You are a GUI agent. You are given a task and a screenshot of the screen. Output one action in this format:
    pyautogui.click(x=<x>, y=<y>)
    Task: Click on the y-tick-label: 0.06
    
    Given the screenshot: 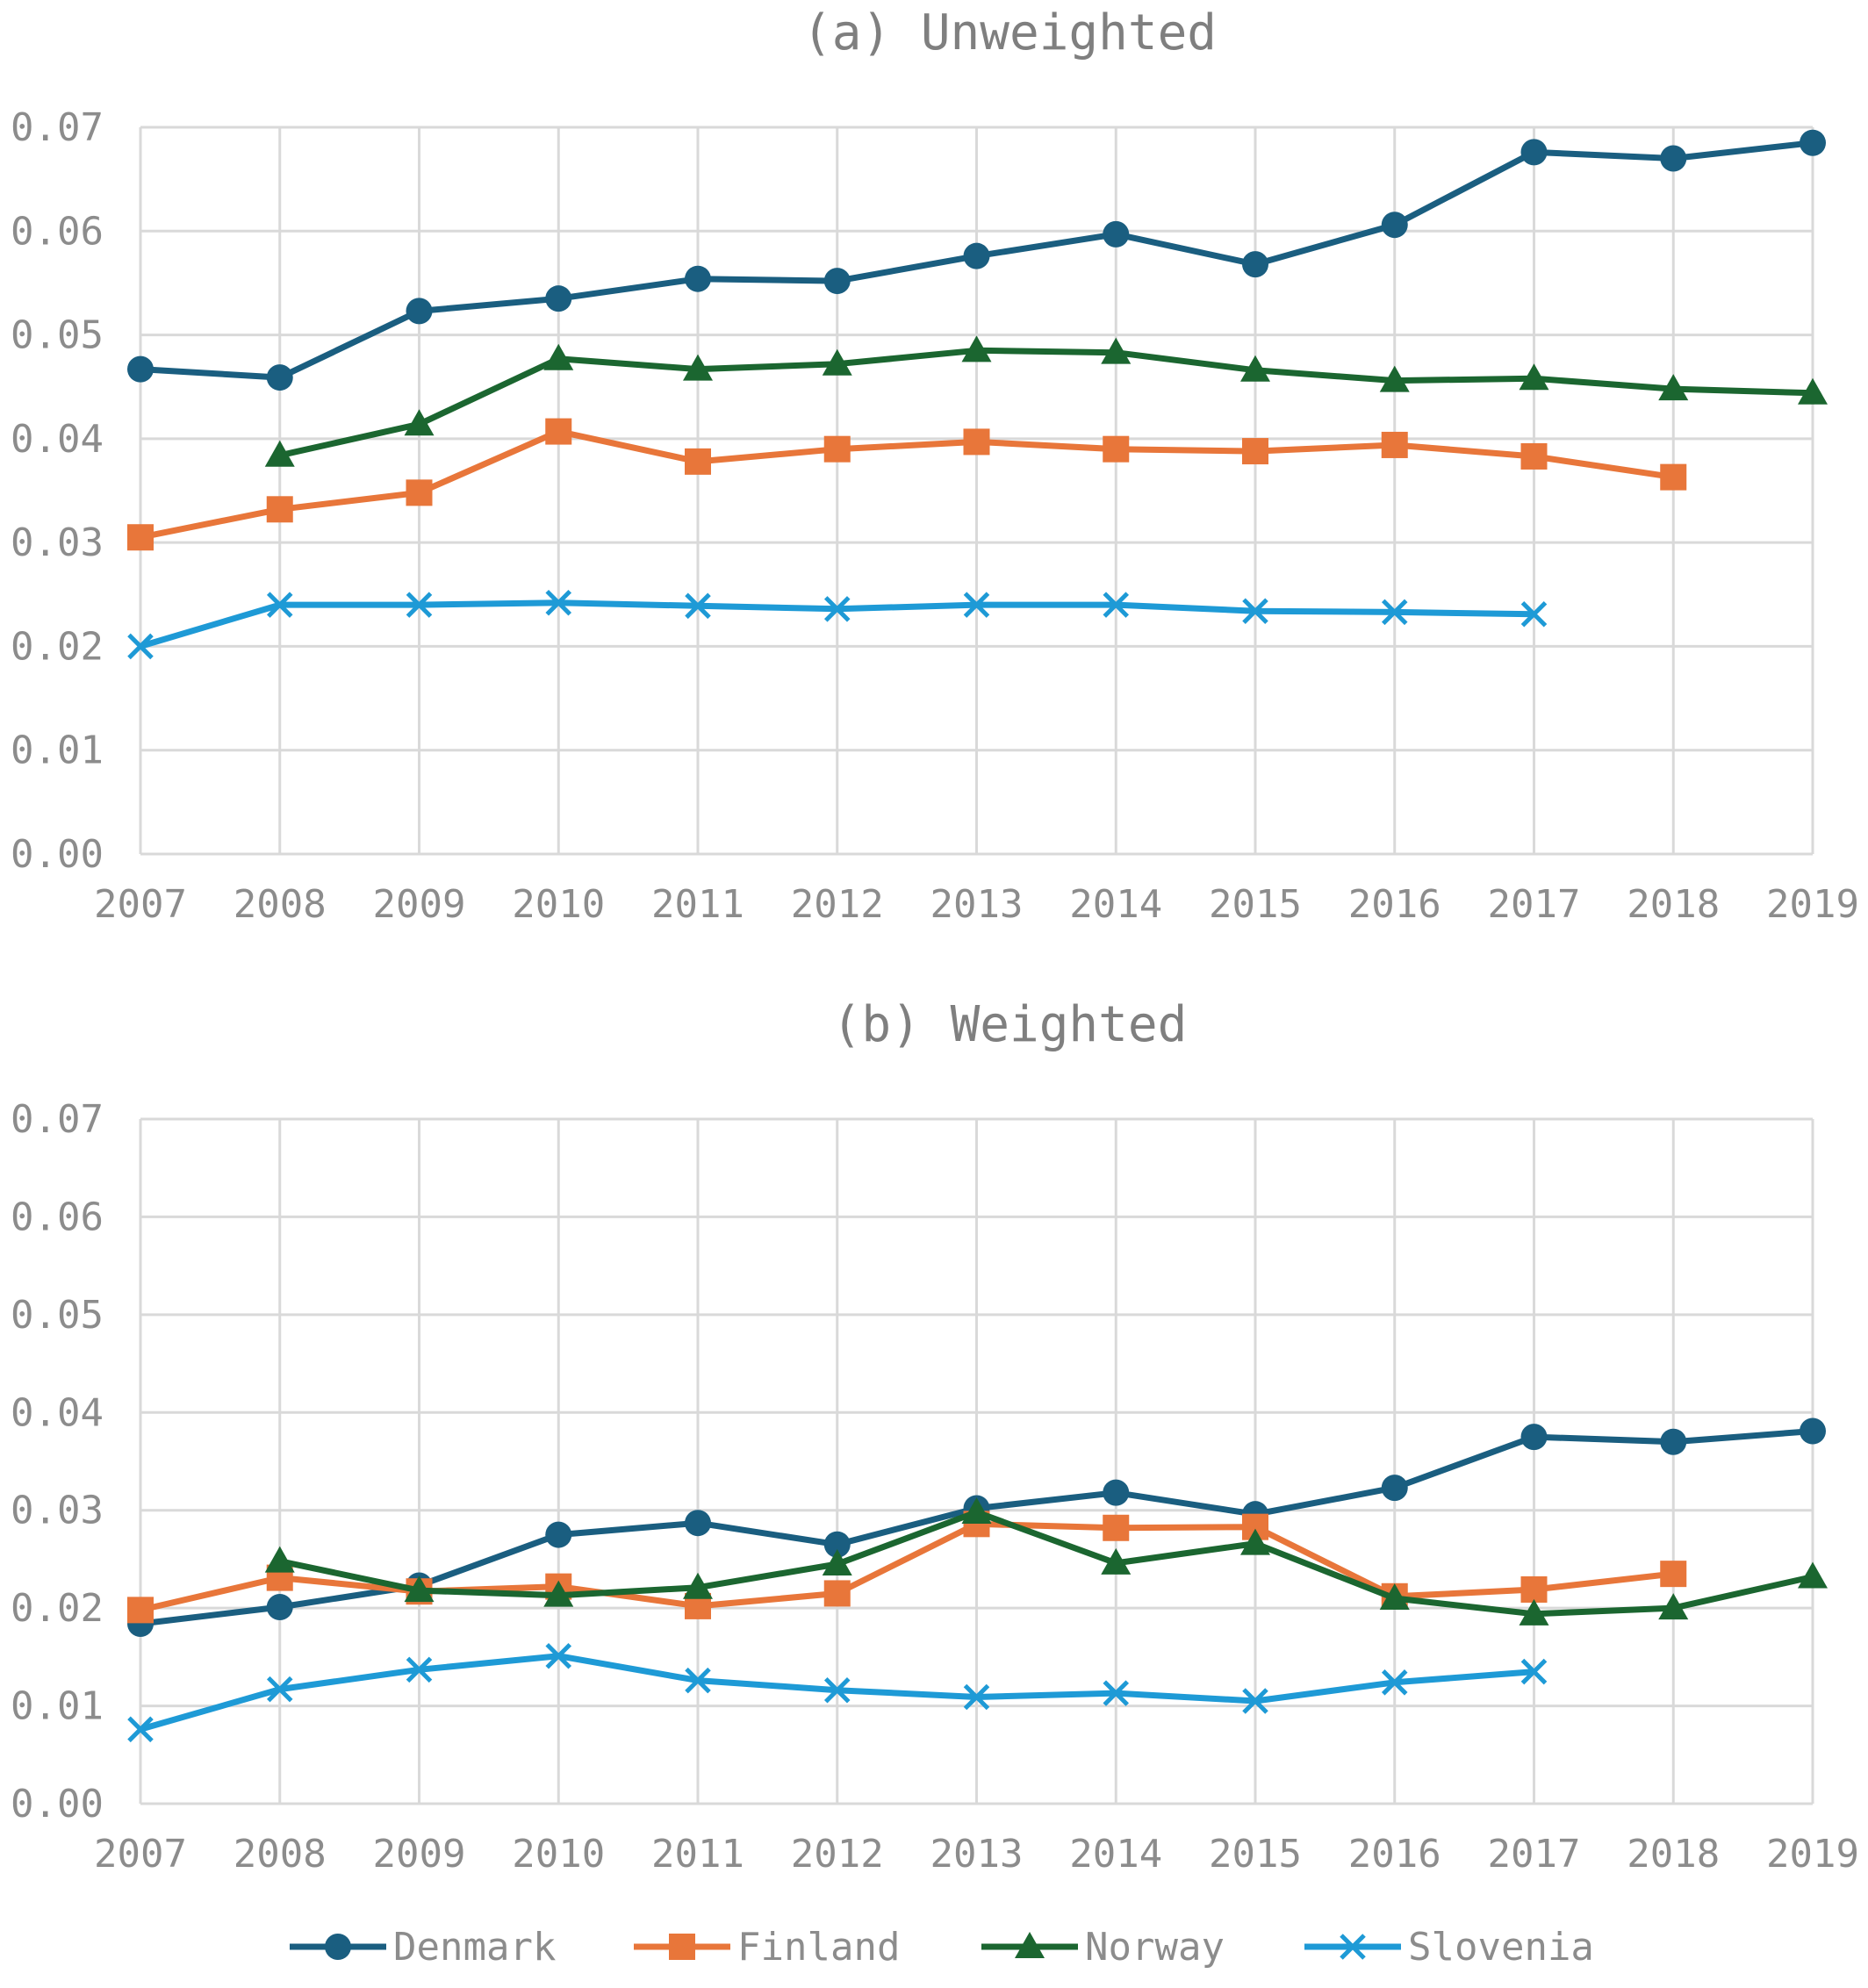 What is the action you would take?
    pyautogui.click(x=57, y=231)
    